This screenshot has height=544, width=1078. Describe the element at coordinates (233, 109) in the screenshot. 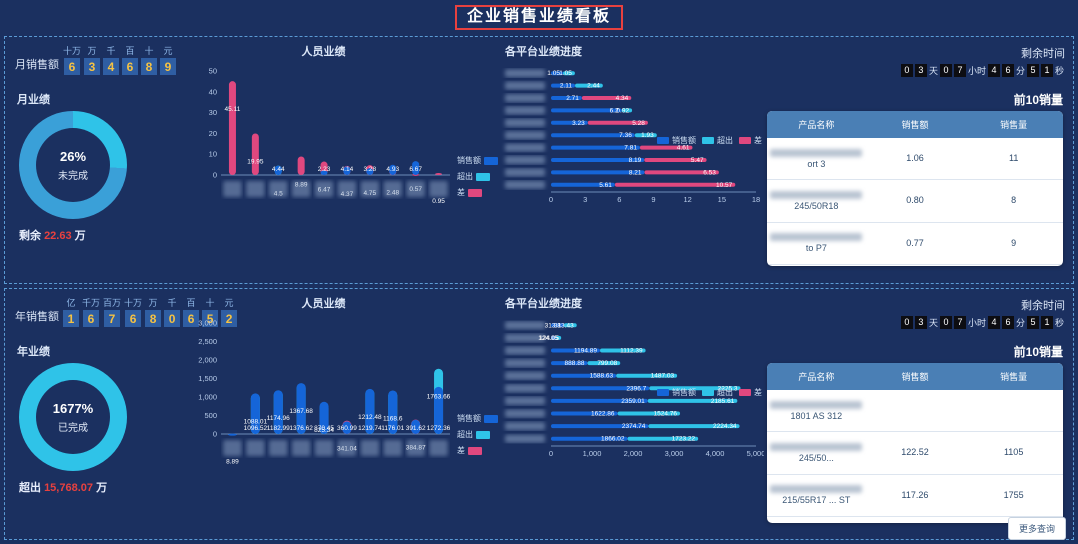

I see `svg-text: 45.11` at that location.